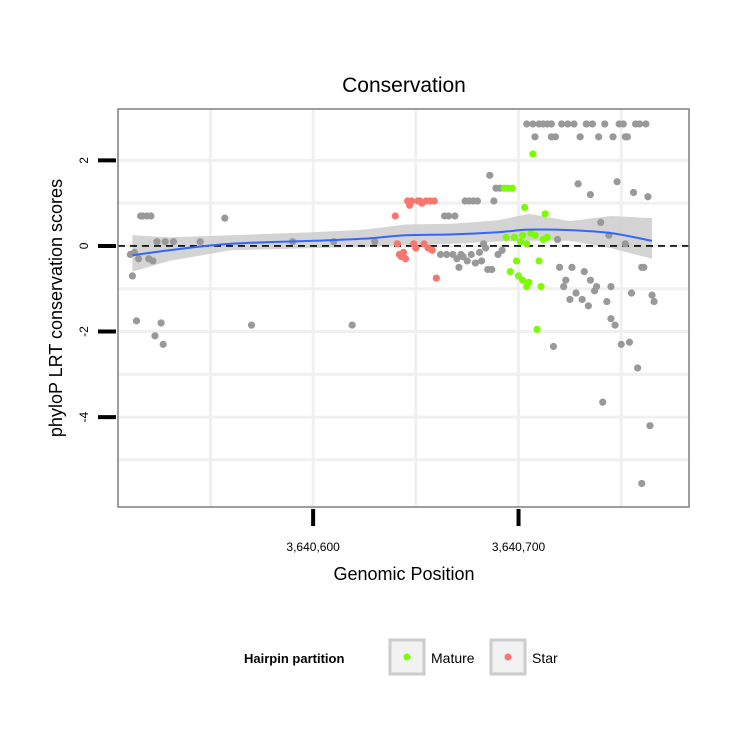 This screenshot has height=750, width=750. What do you see at coordinates (404, 85) in the screenshot?
I see `chart-title: Conservation` at bounding box center [404, 85].